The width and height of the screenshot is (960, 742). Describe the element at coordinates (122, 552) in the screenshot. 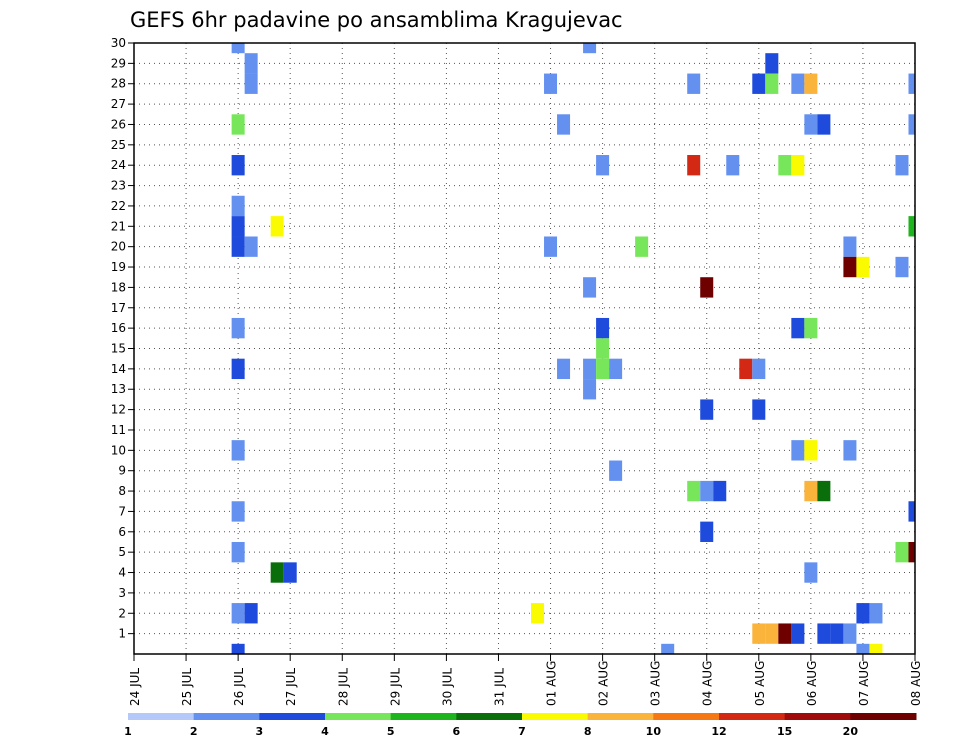

I see `y-tick-label: 5` at that location.